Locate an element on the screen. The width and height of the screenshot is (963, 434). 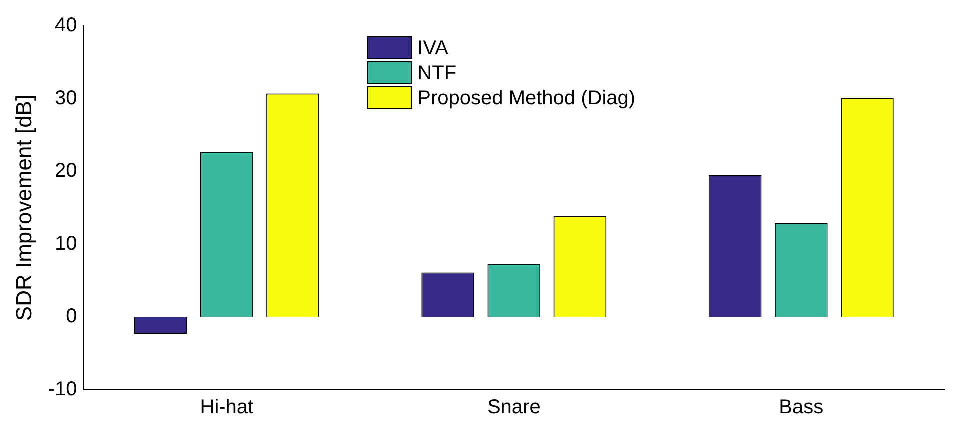
y-tick-label: 30 is located at coordinates (66, 98).